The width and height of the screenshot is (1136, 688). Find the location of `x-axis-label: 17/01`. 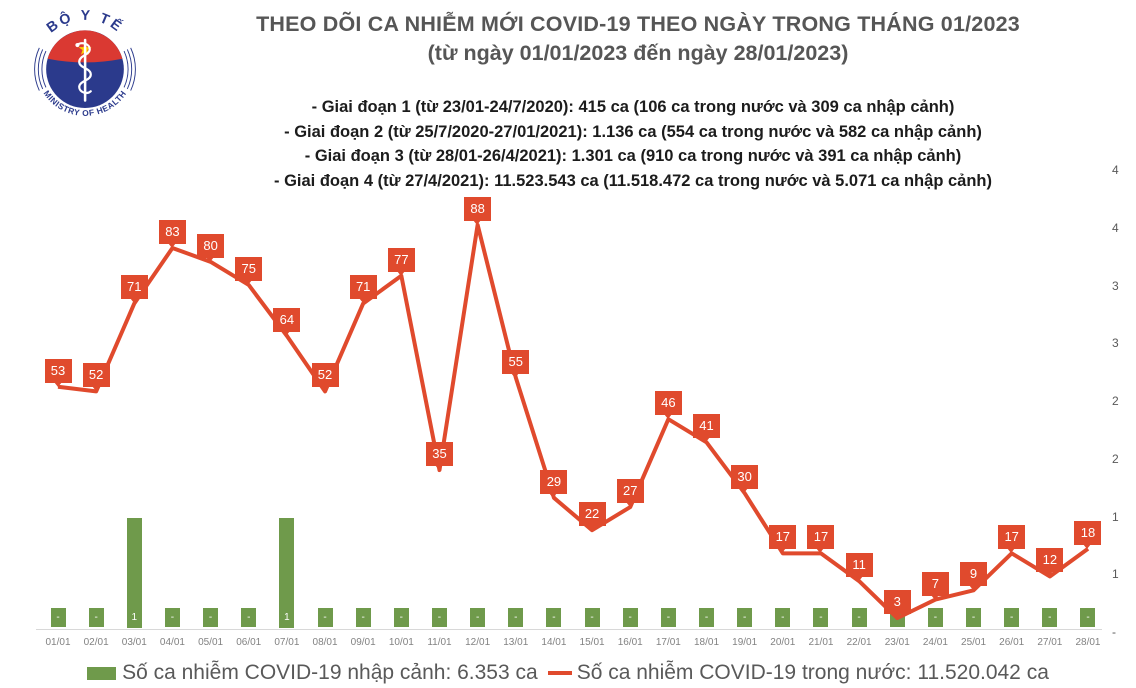

x-axis-label: 17/01 is located at coordinates (668, 642).